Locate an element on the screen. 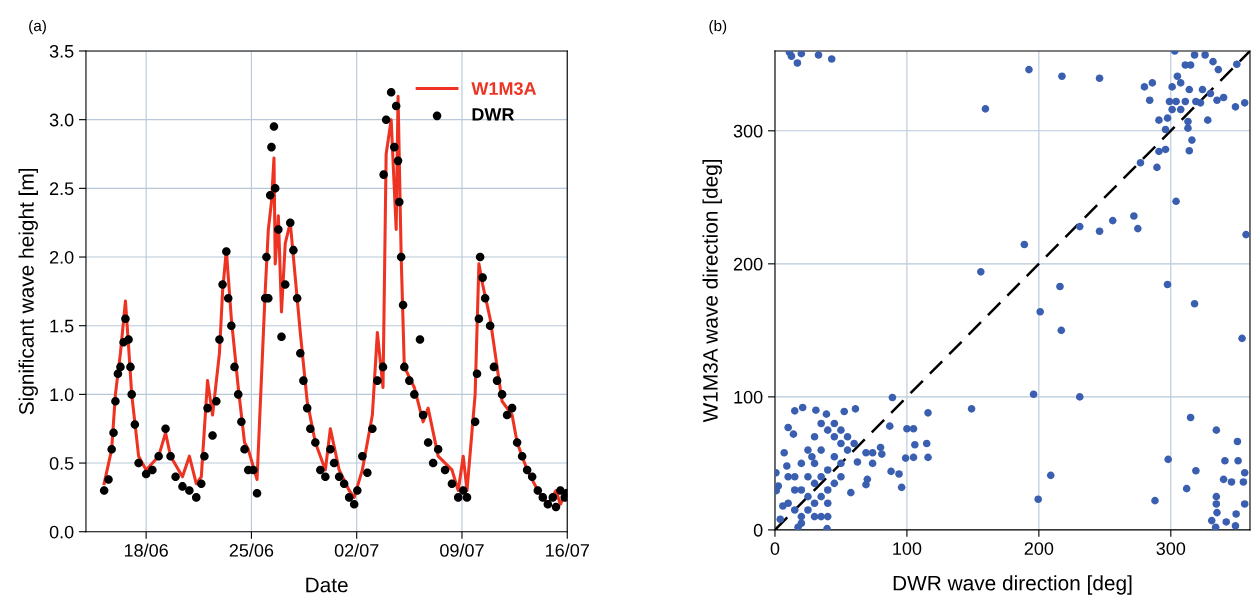 The width and height of the screenshot is (1255, 607). chart-title: (b) is located at coordinates (718, 27).